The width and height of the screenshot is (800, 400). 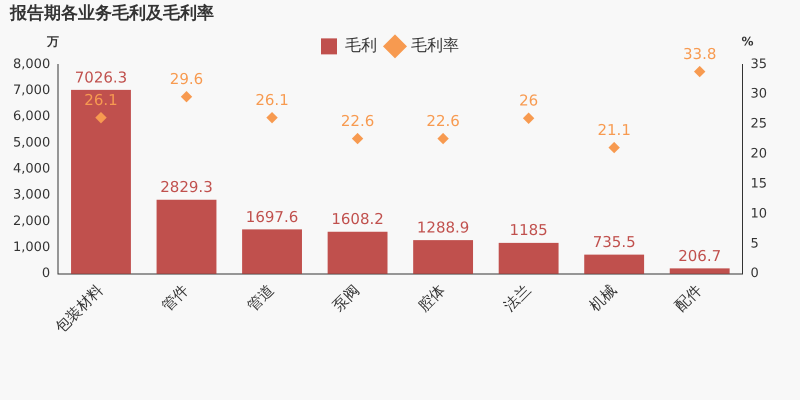 I want to click on x-tick-label: 泵阀, so click(x=346, y=298).